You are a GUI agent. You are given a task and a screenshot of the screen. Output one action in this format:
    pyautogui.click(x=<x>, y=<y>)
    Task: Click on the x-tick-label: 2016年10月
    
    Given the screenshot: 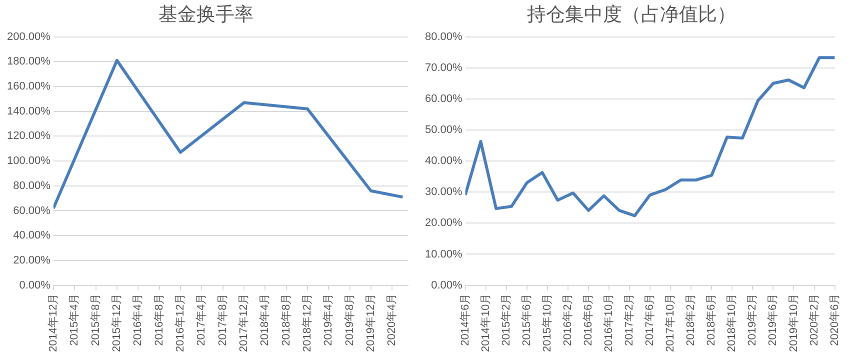 What is the action you would take?
    pyautogui.click(x=609, y=322)
    